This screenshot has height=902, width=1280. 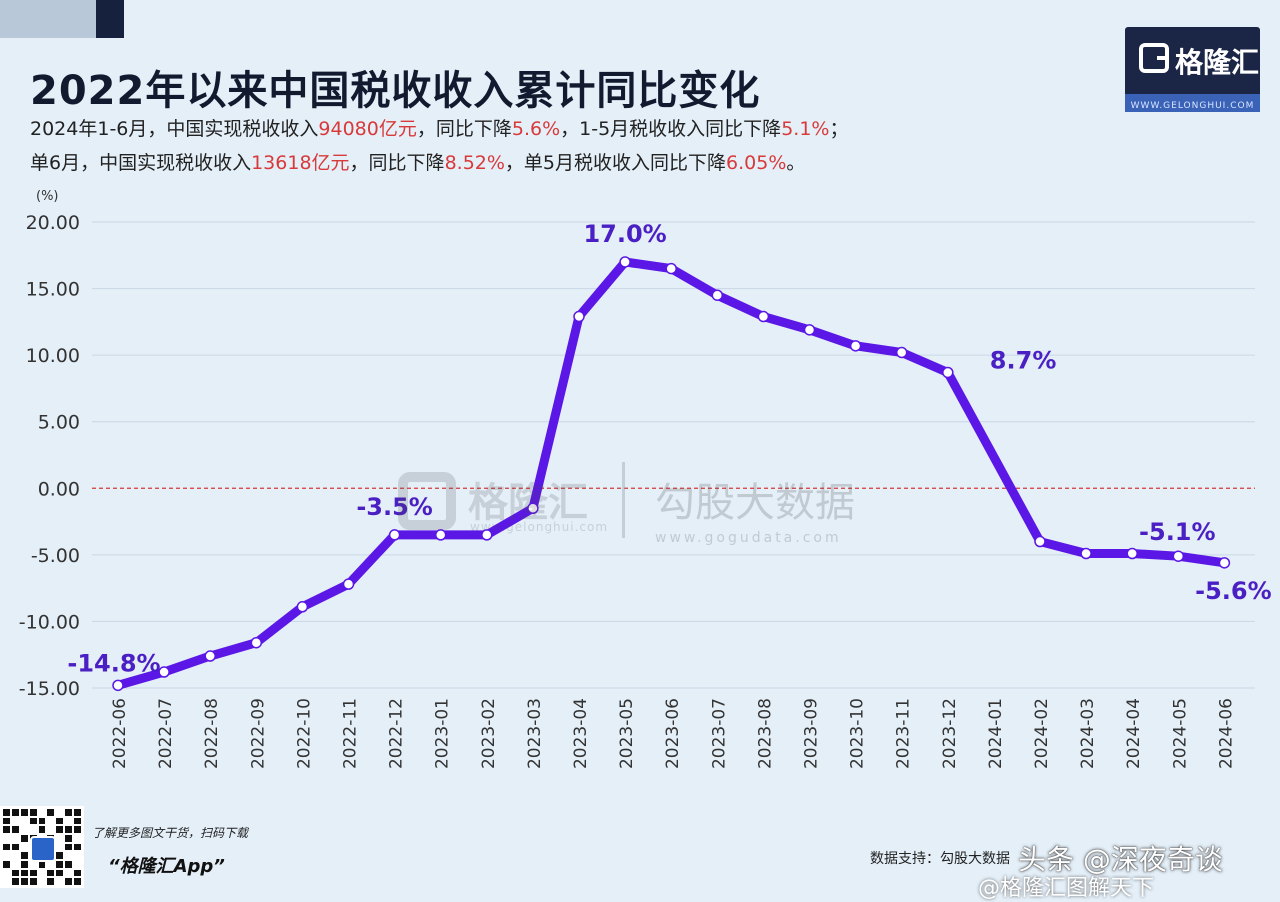 I want to click on gelonghui-logo: 格隆汇 WWW.GELONGHUI.COM, so click(x=1192, y=69).